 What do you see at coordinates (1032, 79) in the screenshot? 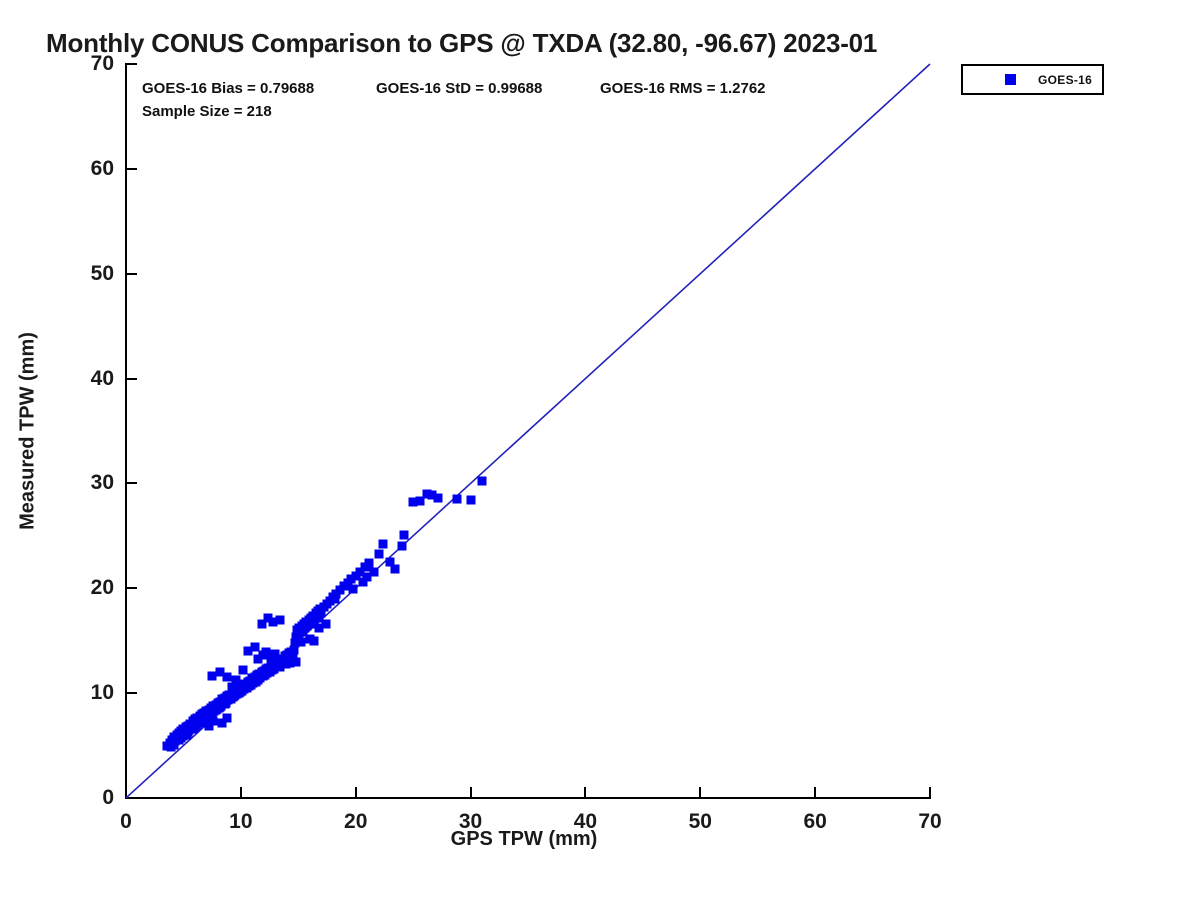
I see `legend: GOES-16` at bounding box center [1032, 79].